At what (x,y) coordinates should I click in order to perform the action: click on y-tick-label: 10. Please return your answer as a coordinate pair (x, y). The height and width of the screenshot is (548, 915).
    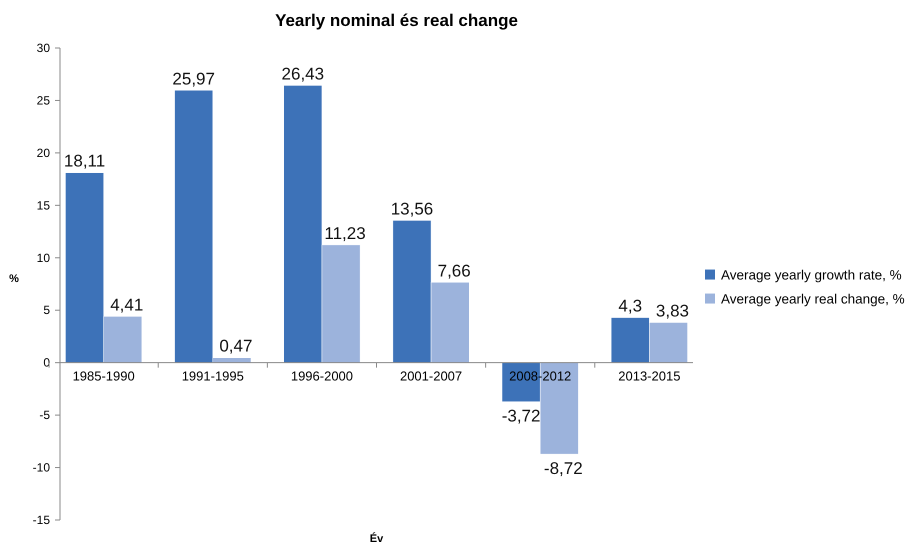
    Looking at the image, I should click on (43, 257).